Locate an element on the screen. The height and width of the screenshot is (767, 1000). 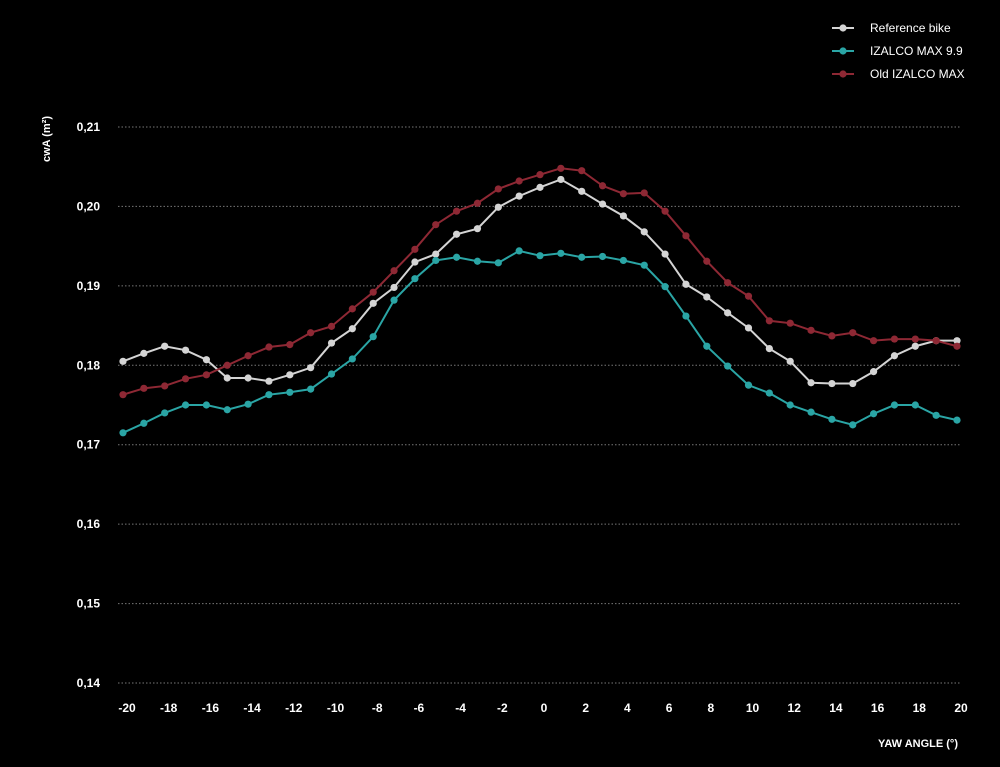
x-tick-label: -12 is located at coordinates (294, 708).